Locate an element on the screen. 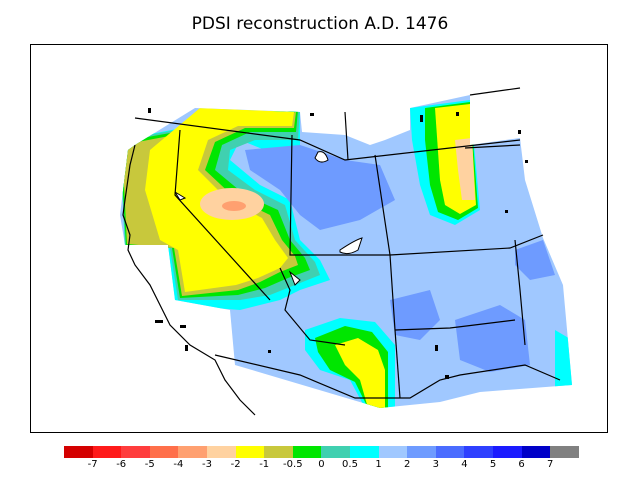 The width and height of the screenshot is (640, 480). zone-yellow-az is located at coordinates (360, 373).